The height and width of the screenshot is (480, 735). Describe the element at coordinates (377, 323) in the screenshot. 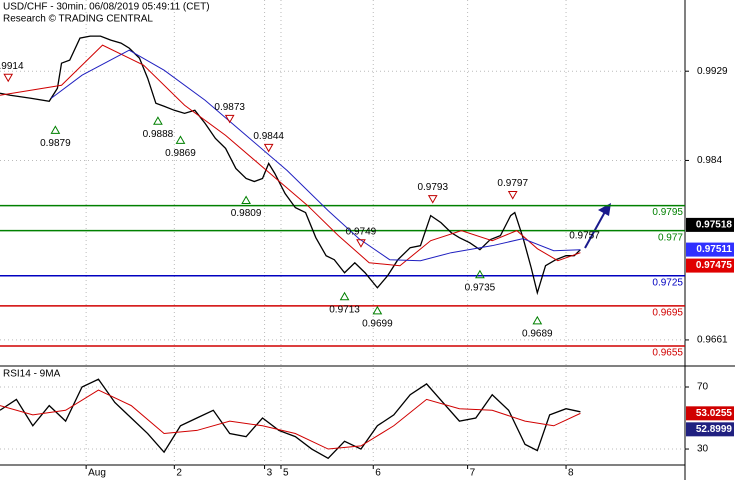

I see `annotation-label: 0.9699` at that location.